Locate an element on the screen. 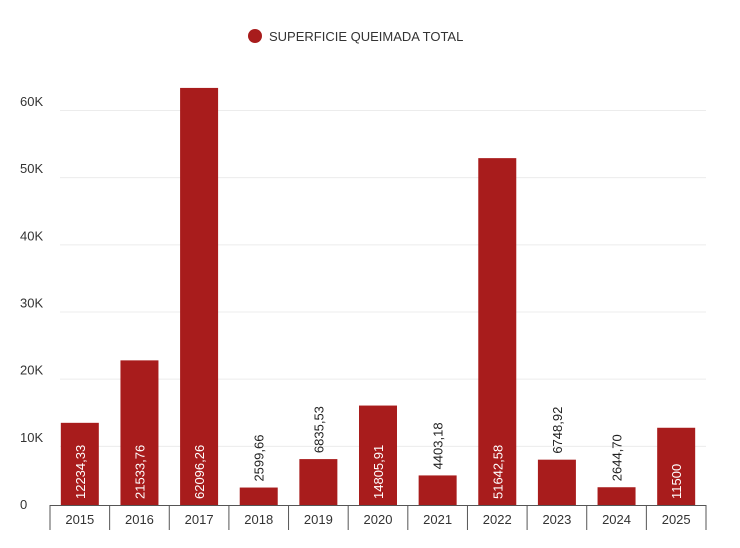 This screenshot has height=548, width=740. x-tick-label: 2024 is located at coordinates (616, 519).